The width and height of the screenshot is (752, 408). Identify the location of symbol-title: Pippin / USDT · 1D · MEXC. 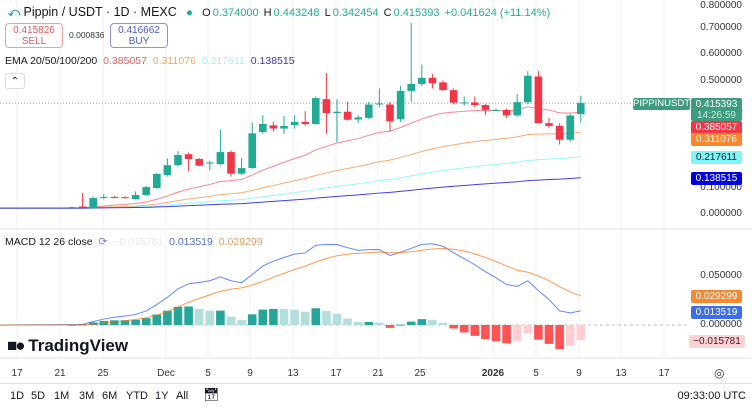
(100, 12).